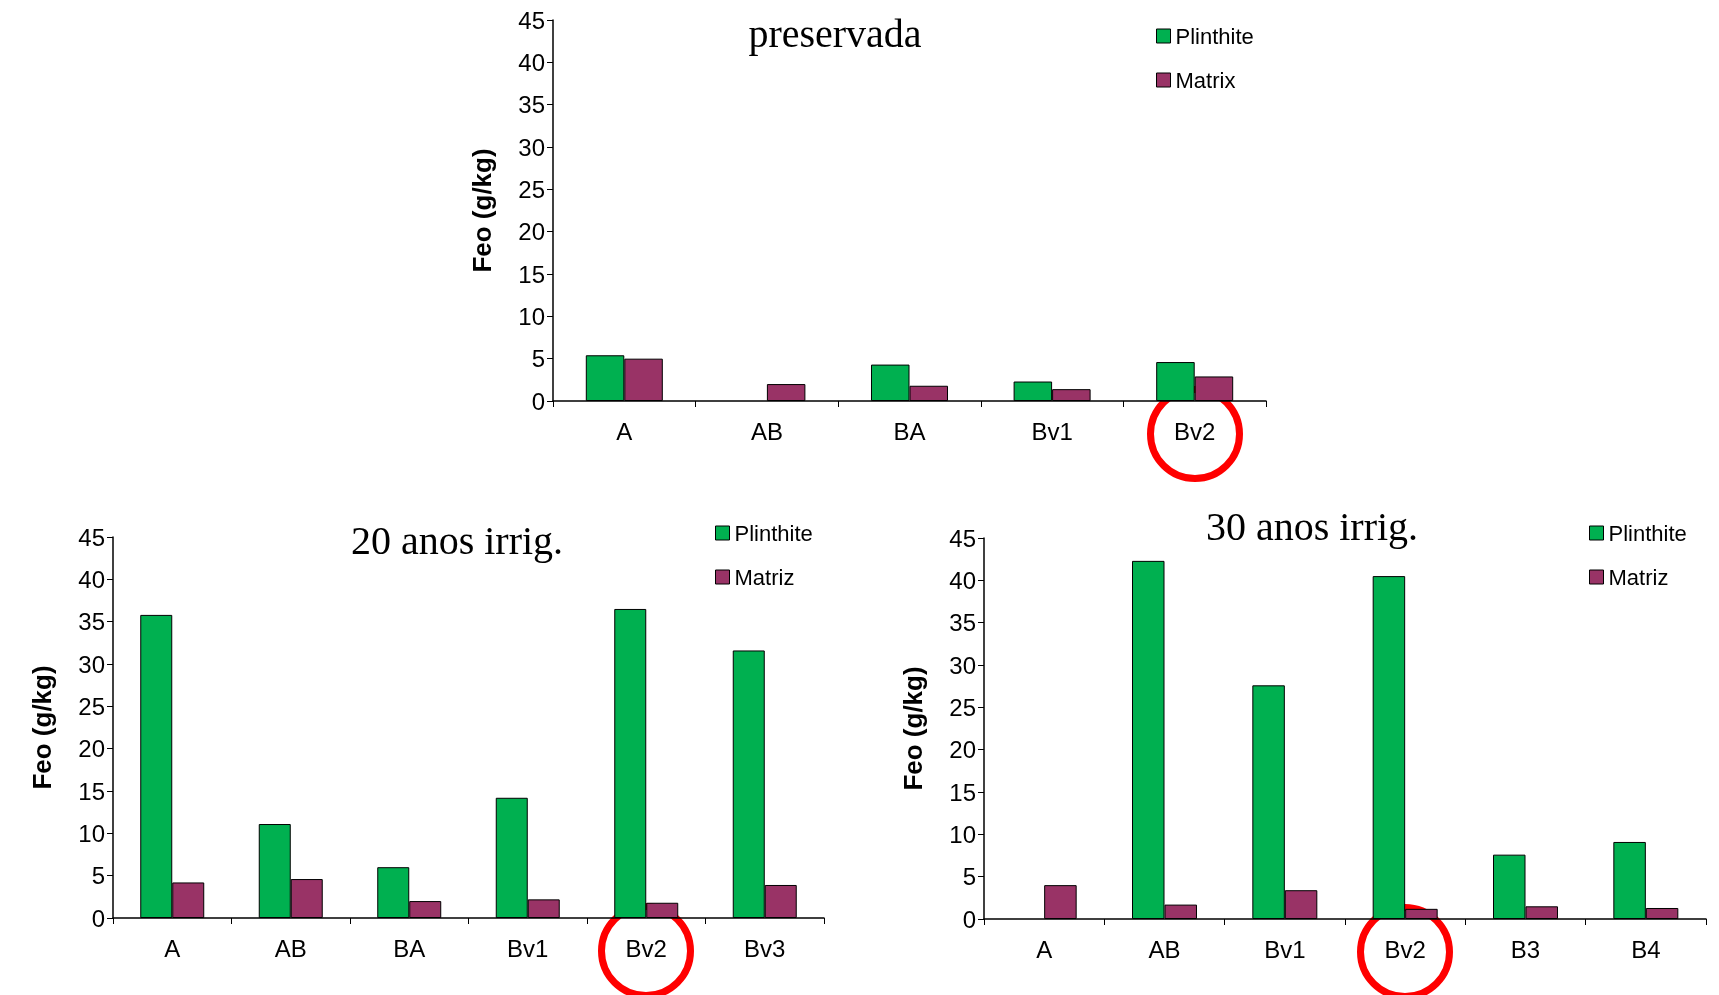 This screenshot has height=995, width=1719. I want to click on chart-title: preservada, so click(835, 33).